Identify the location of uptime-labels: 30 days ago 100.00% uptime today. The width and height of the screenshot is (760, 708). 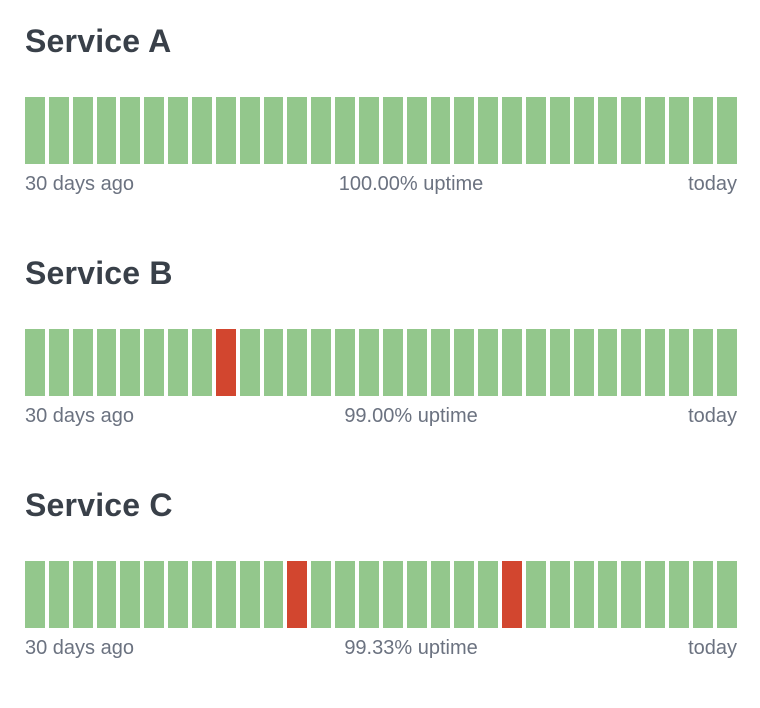
(381, 184).